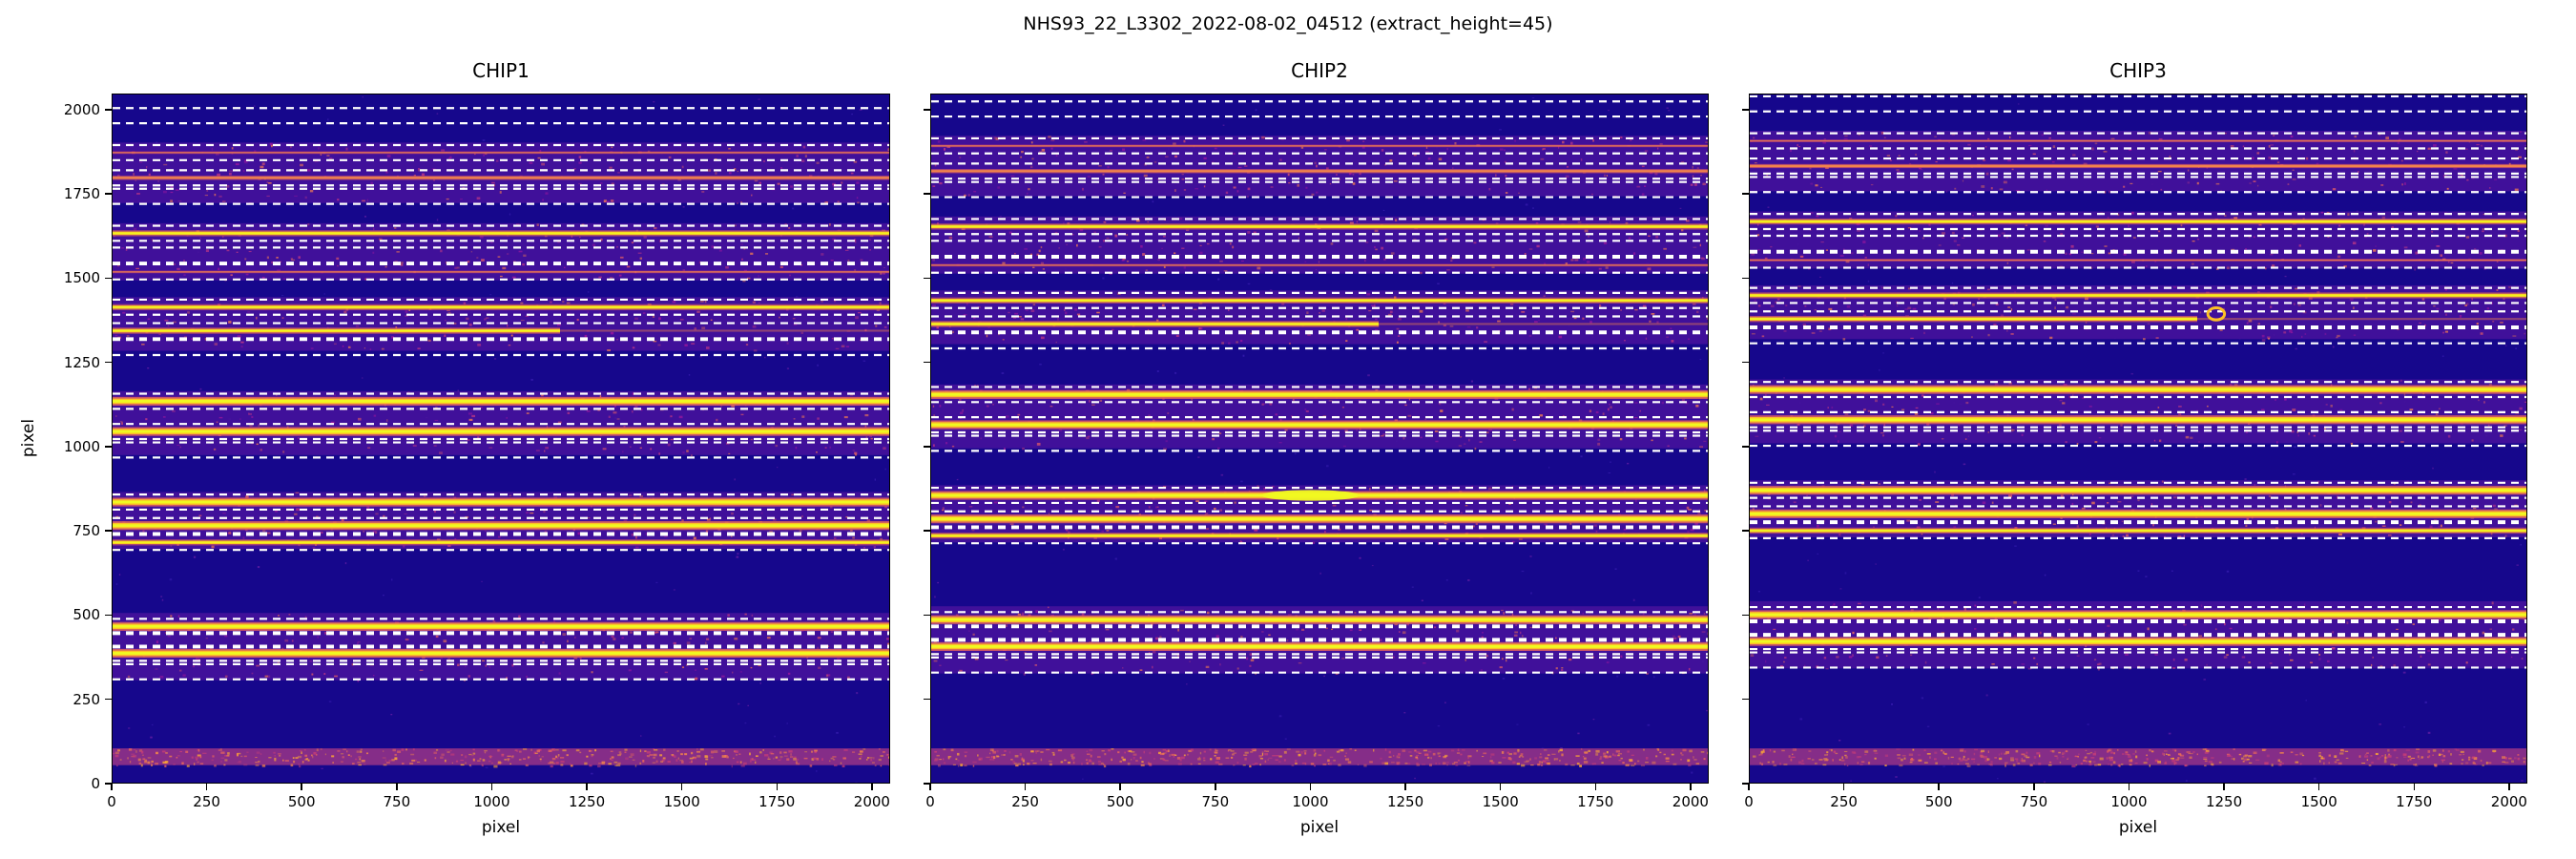 This screenshot has height=859, width=2576. I want to click on x-tick-label: 250, so click(1844, 801).